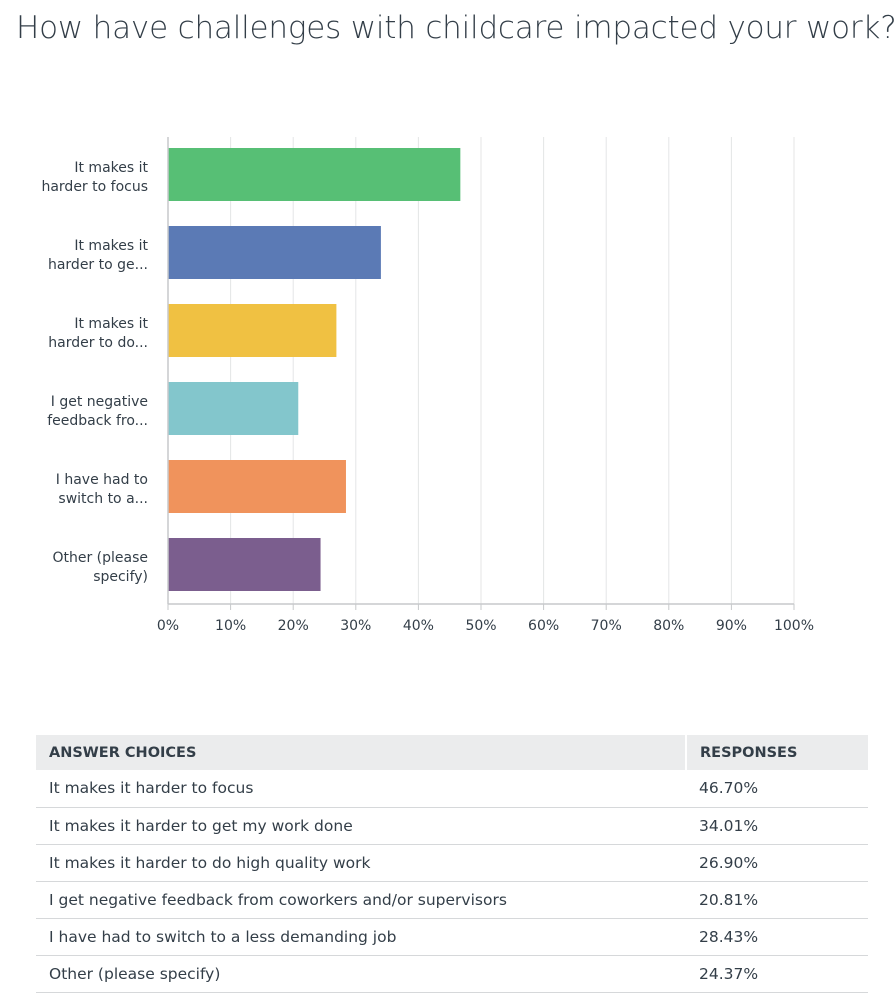 Image resolution: width=894 pixels, height=994 pixels. I want to click on category-label: I have had to, so click(102, 480).